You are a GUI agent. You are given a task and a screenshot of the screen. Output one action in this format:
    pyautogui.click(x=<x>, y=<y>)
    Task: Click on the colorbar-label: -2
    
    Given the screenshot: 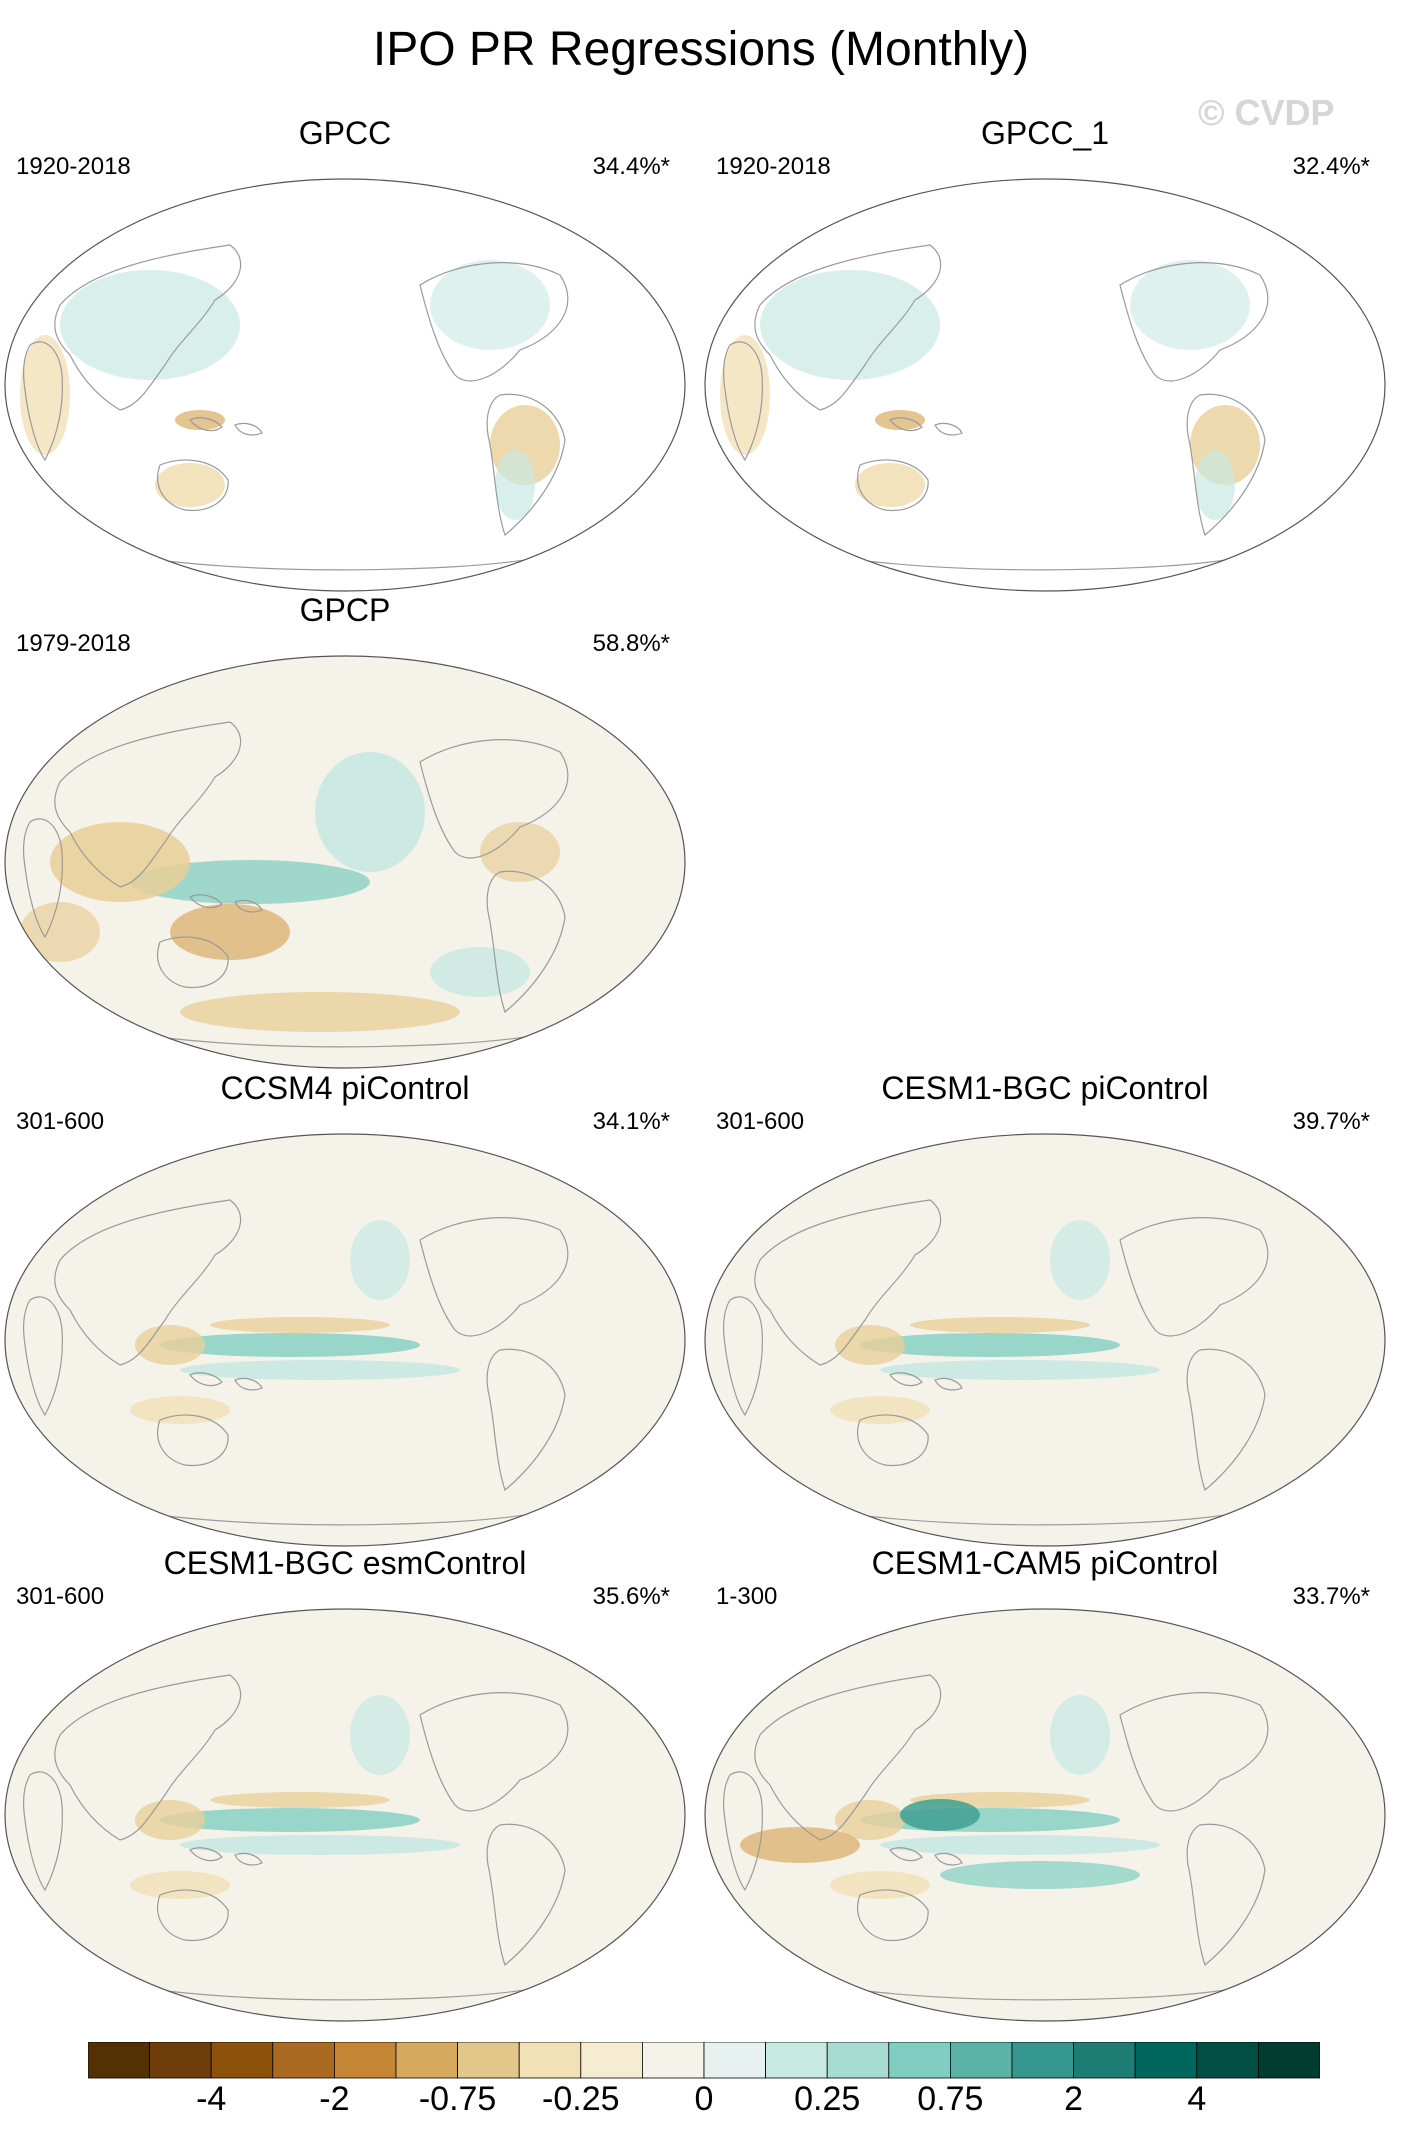 What is the action you would take?
    pyautogui.click(x=334, y=2099)
    